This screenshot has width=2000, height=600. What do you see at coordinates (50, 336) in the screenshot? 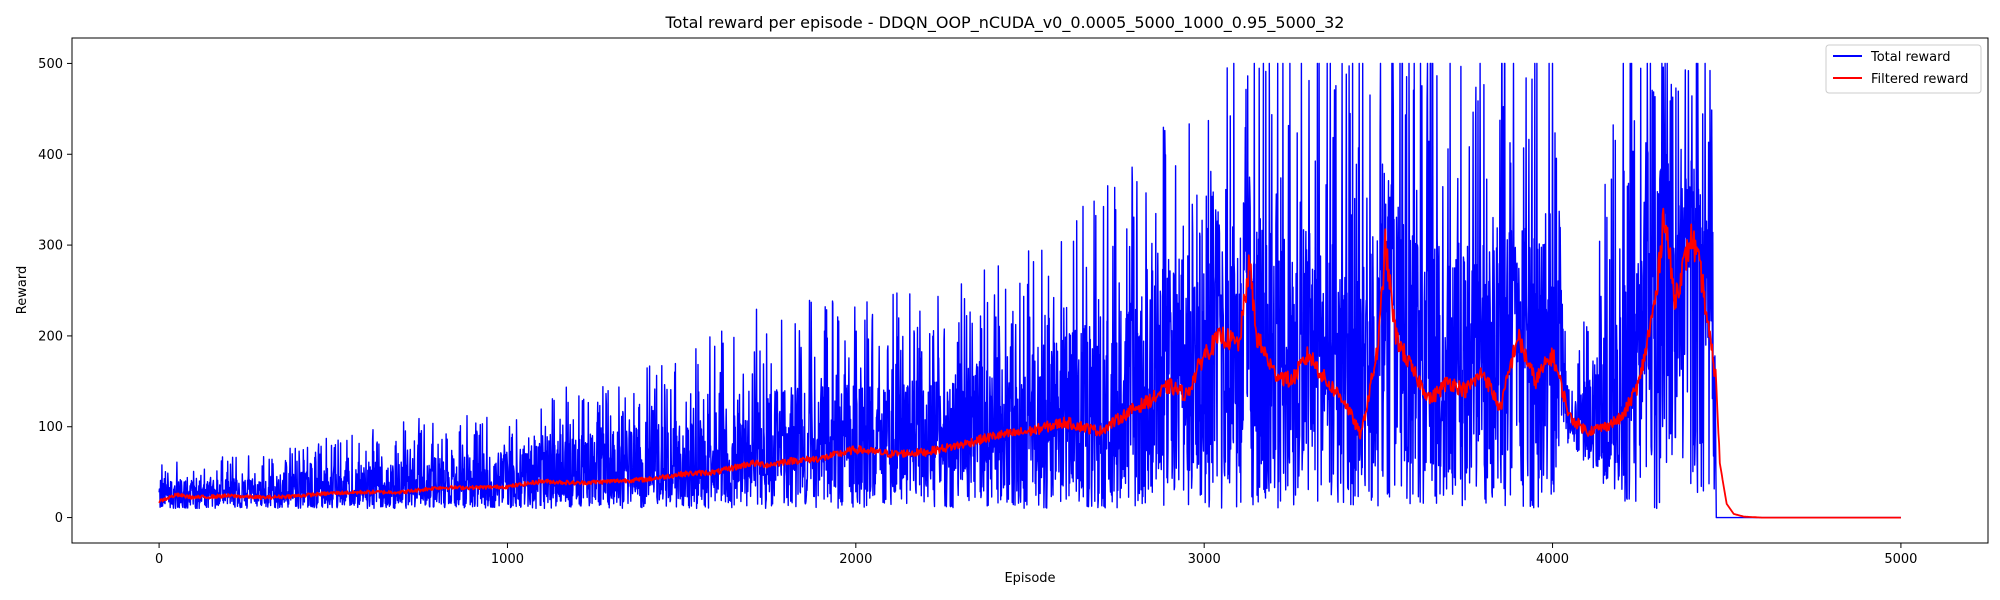
I see `y-tick-label: 200` at bounding box center [50, 336].